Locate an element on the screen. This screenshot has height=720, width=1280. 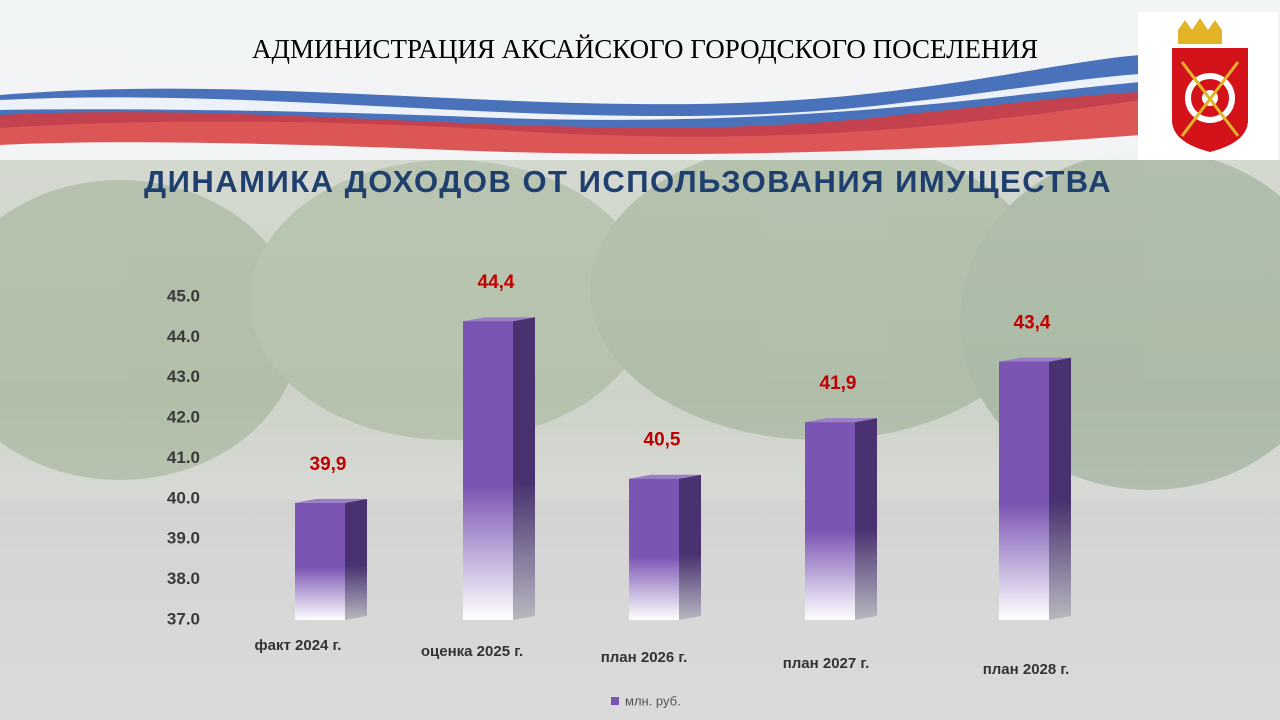
coat-of-arms is located at coordinates (1208, 86).